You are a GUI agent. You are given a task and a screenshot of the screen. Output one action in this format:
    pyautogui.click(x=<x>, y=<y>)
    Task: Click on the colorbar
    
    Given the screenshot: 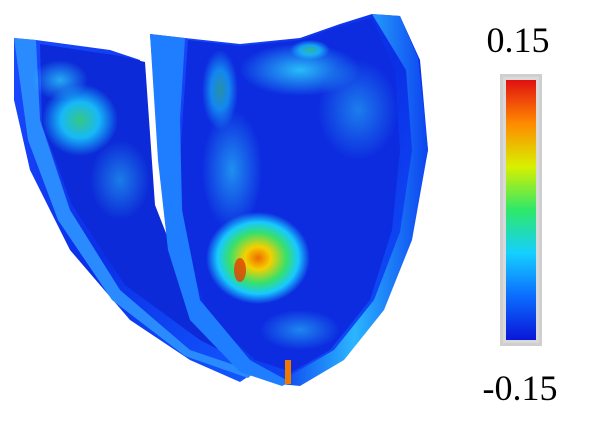 What is the action you would take?
    pyautogui.click(x=521, y=210)
    